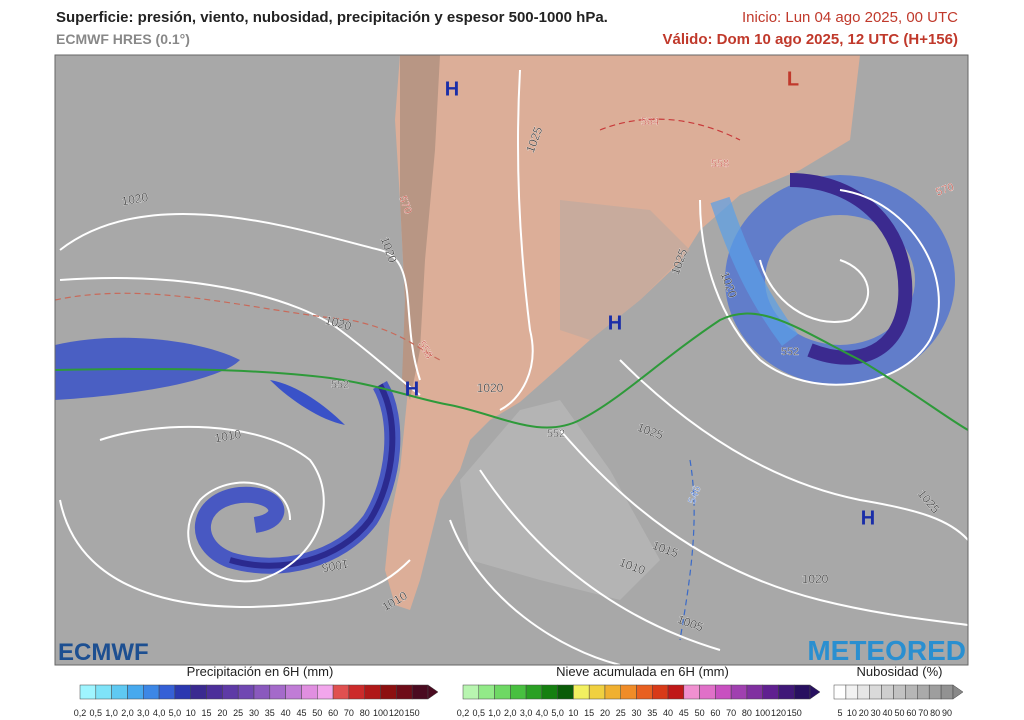  What do you see at coordinates (334, 566) in the screenshot?
I see `map-label: 1005` at bounding box center [334, 566].